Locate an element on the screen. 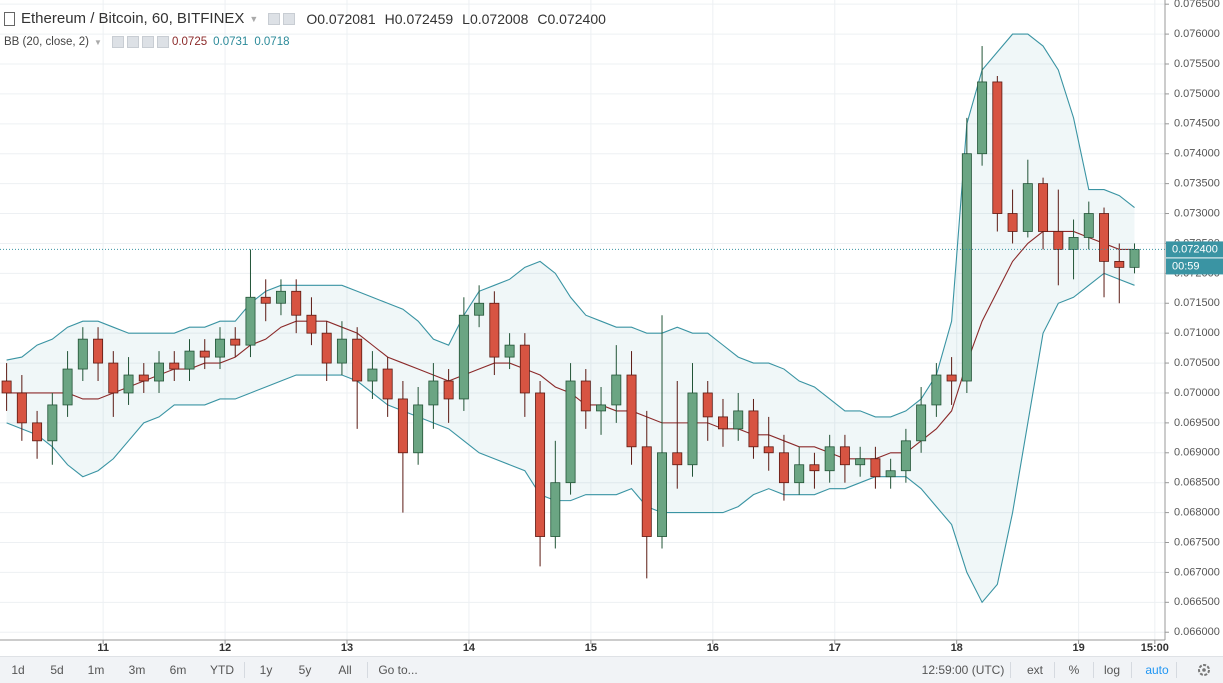 This screenshot has height=683, width=1223. y-tick-label: 0.076500 is located at coordinates (1197, 5).